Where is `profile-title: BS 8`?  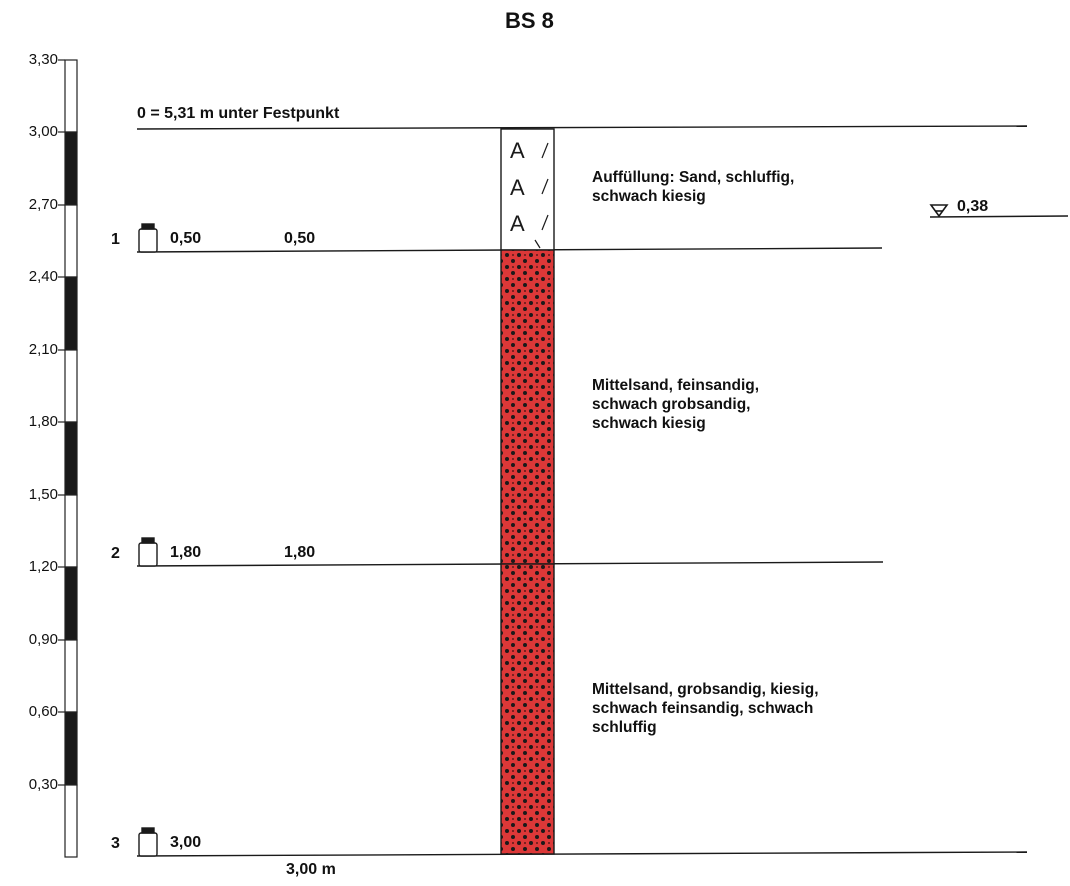
profile-title: BS 8 is located at coordinates (529, 20).